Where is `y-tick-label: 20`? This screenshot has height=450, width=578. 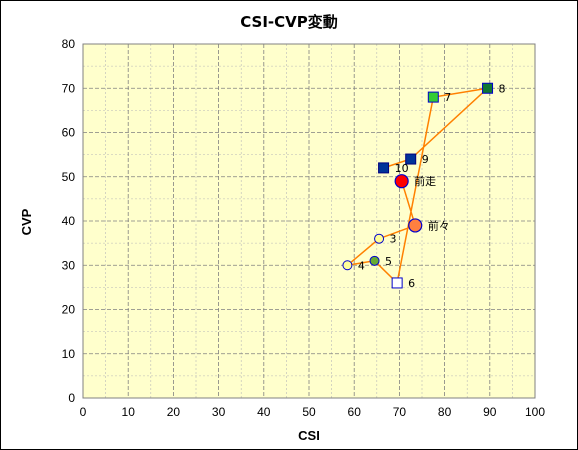 y-tick-label: 20 is located at coordinates (69, 310).